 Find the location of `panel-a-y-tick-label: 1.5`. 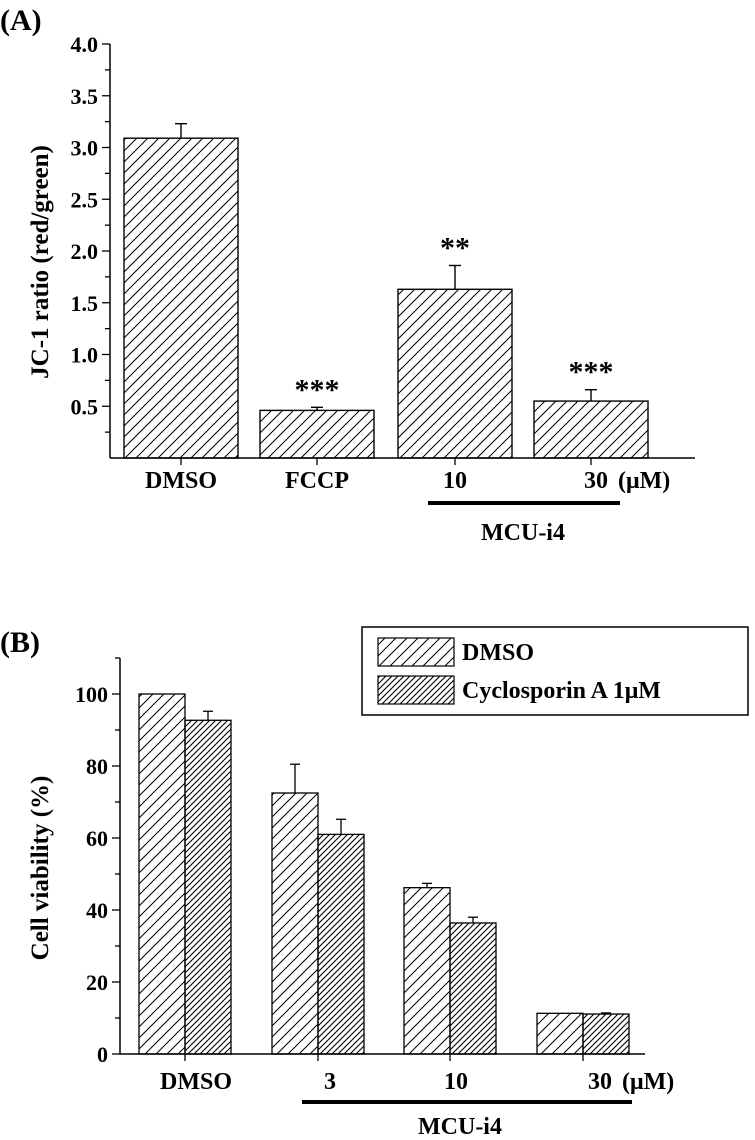

panel-a-y-tick-label: 1.5 is located at coordinates (85, 303).